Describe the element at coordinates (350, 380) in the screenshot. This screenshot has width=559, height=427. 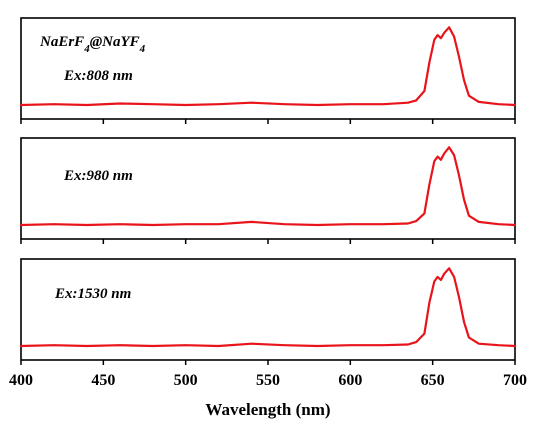
I see `x-tick-label: 600` at that location.